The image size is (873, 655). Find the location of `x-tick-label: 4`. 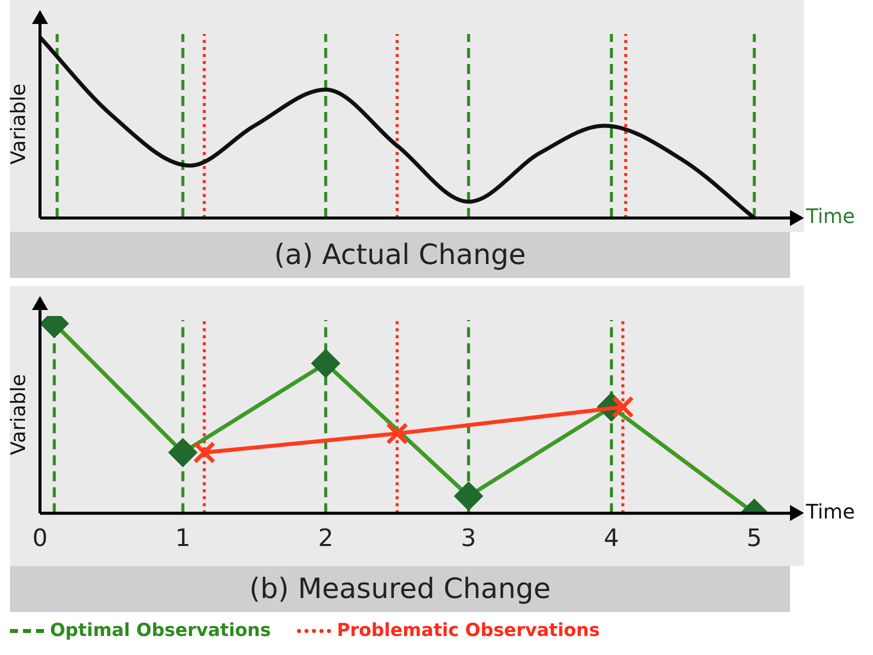

x-tick-label: 4 is located at coordinates (612, 538).